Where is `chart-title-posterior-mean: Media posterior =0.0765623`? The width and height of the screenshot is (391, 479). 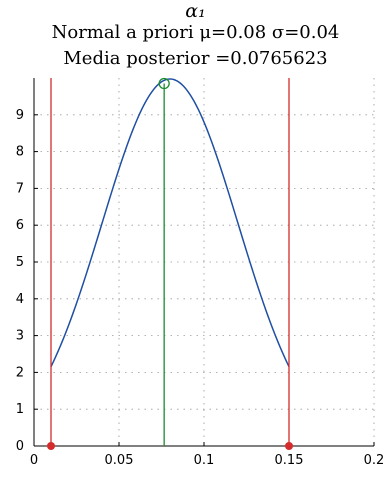 chart-title-posterior-mean: Media posterior =0.0765623 is located at coordinates (195, 58).